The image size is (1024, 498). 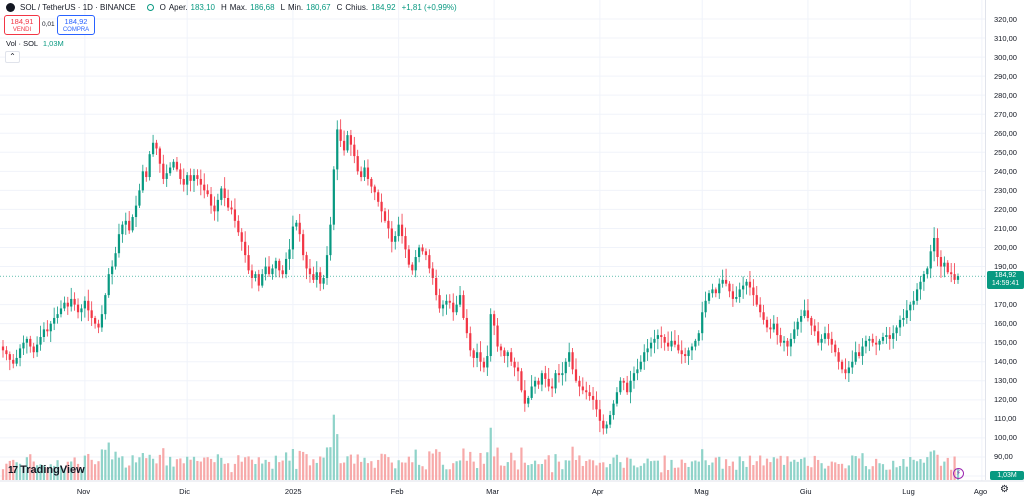 What do you see at coordinates (1005, 362) in the screenshot?
I see `price-tick-label: 140,00` at bounding box center [1005, 362].